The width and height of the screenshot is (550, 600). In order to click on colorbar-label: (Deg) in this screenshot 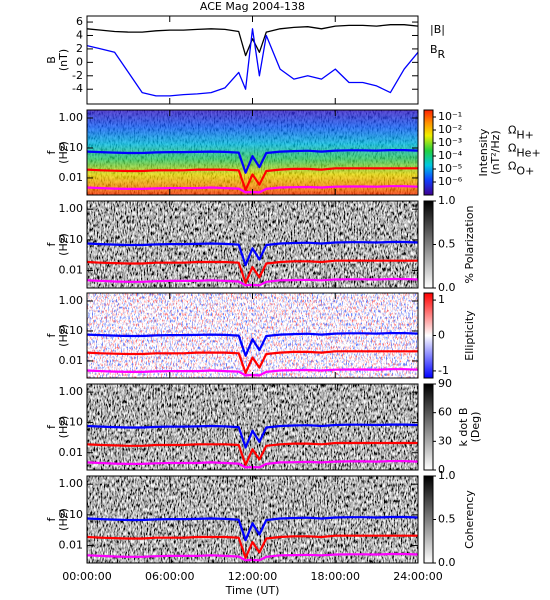, I will do `click(475, 427)`.